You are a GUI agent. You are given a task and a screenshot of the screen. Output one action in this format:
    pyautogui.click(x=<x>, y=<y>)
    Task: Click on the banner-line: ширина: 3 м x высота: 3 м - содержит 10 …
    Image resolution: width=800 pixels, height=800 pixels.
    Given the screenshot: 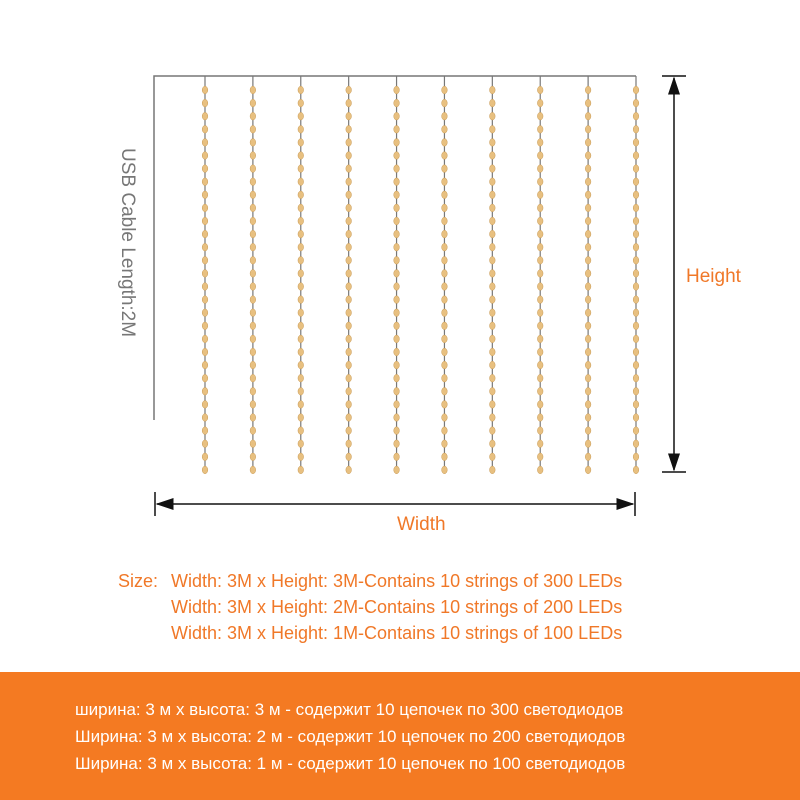 What is the action you would take?
    pyautogui.click(x=349, y=709)
    